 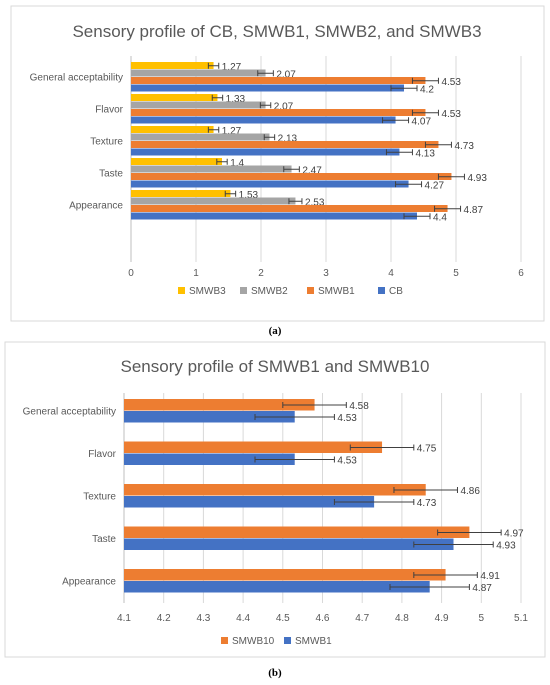 What do you see at coordinates (164, 618) in the screenshot?
I see `x-tick-label: 4.2` at bounding box center [164, 618].